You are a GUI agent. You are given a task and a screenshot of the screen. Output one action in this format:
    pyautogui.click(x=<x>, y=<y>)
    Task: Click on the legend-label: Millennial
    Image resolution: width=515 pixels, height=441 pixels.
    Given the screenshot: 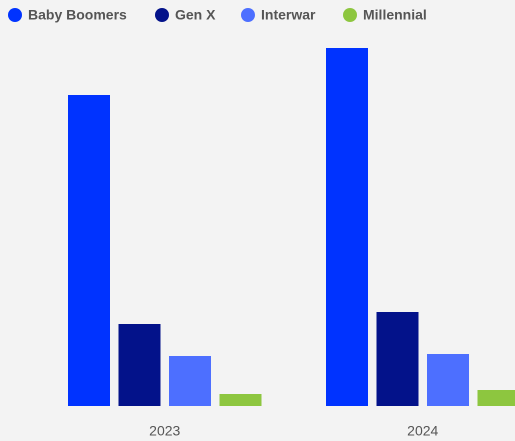 What is the action you would take?
    pyautogui.click(x=395, y=15)
    